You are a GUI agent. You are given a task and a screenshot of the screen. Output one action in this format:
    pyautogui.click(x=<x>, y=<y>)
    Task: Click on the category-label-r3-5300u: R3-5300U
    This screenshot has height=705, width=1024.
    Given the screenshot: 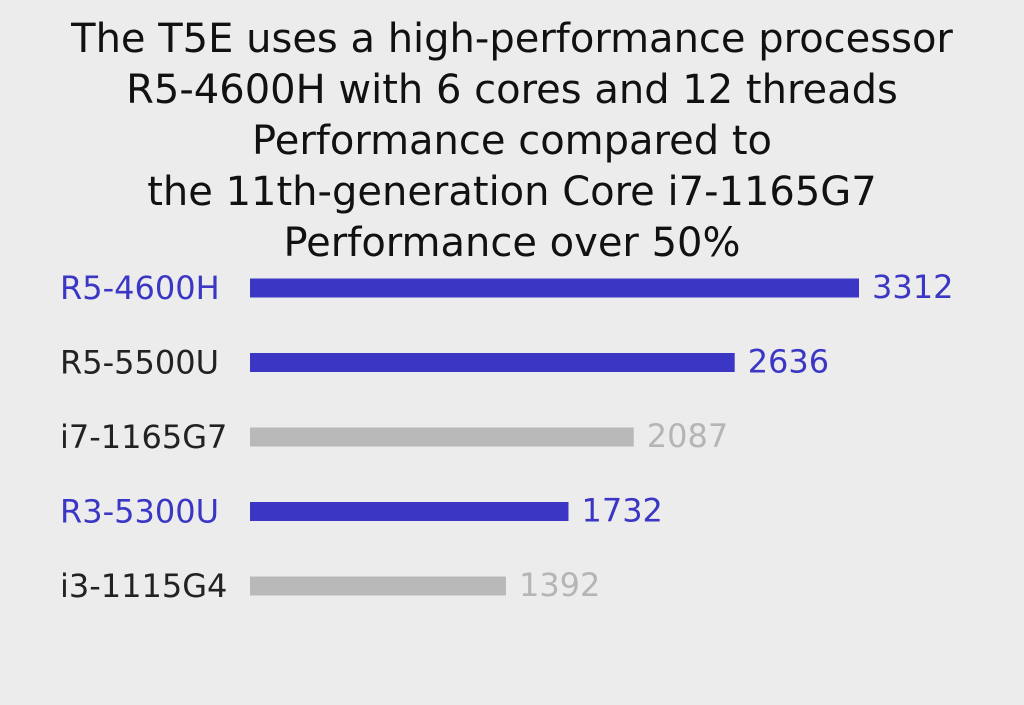 What is the action you would take?
    pyautogui.click(x=139, y=512)
    